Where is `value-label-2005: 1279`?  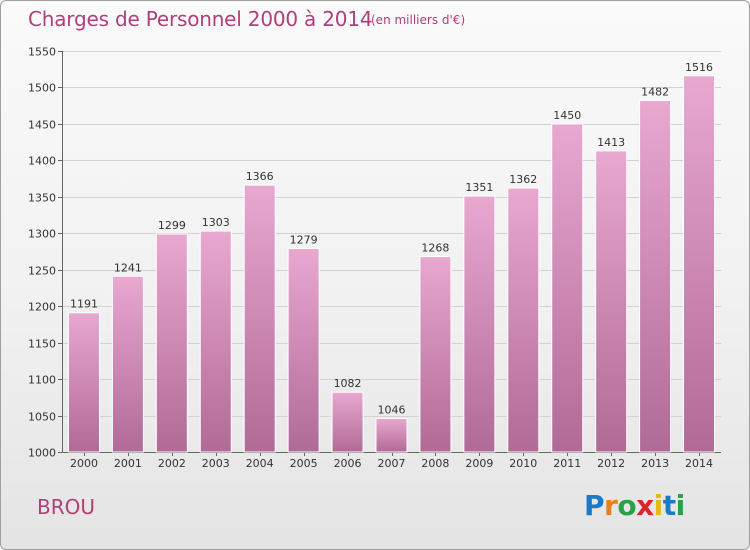
value-label-2005: 1279 is located at coordinates (304, 240).